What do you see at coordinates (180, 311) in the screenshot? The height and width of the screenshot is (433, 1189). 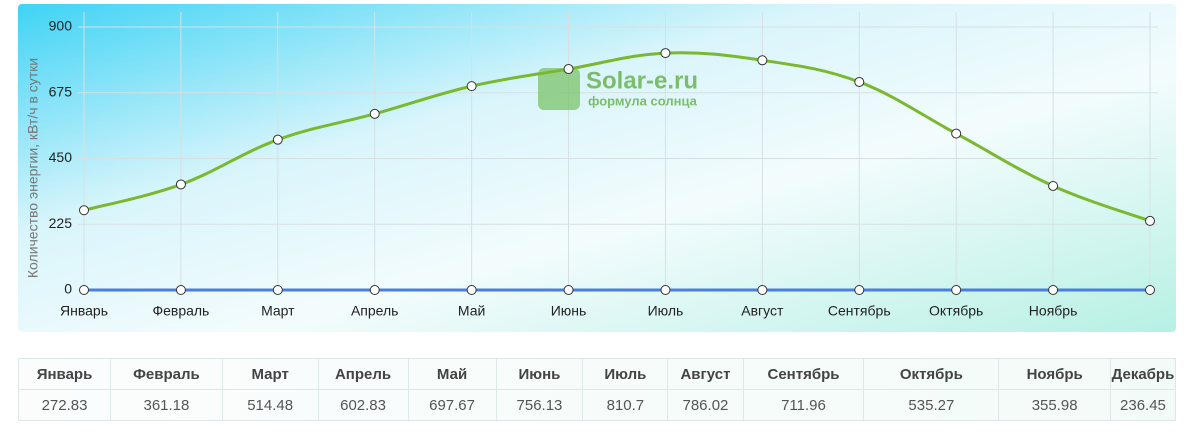 I see `x-tick-label: Февраль` at bounding box center [180, 311].